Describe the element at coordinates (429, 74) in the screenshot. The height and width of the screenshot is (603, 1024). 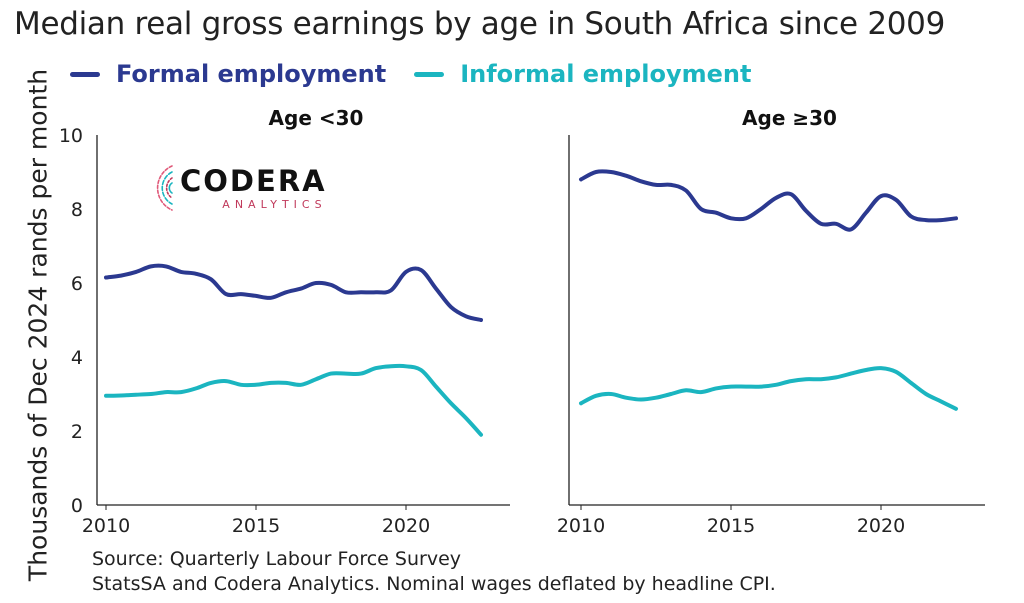
I see `legend-swatch-informal` at that location.